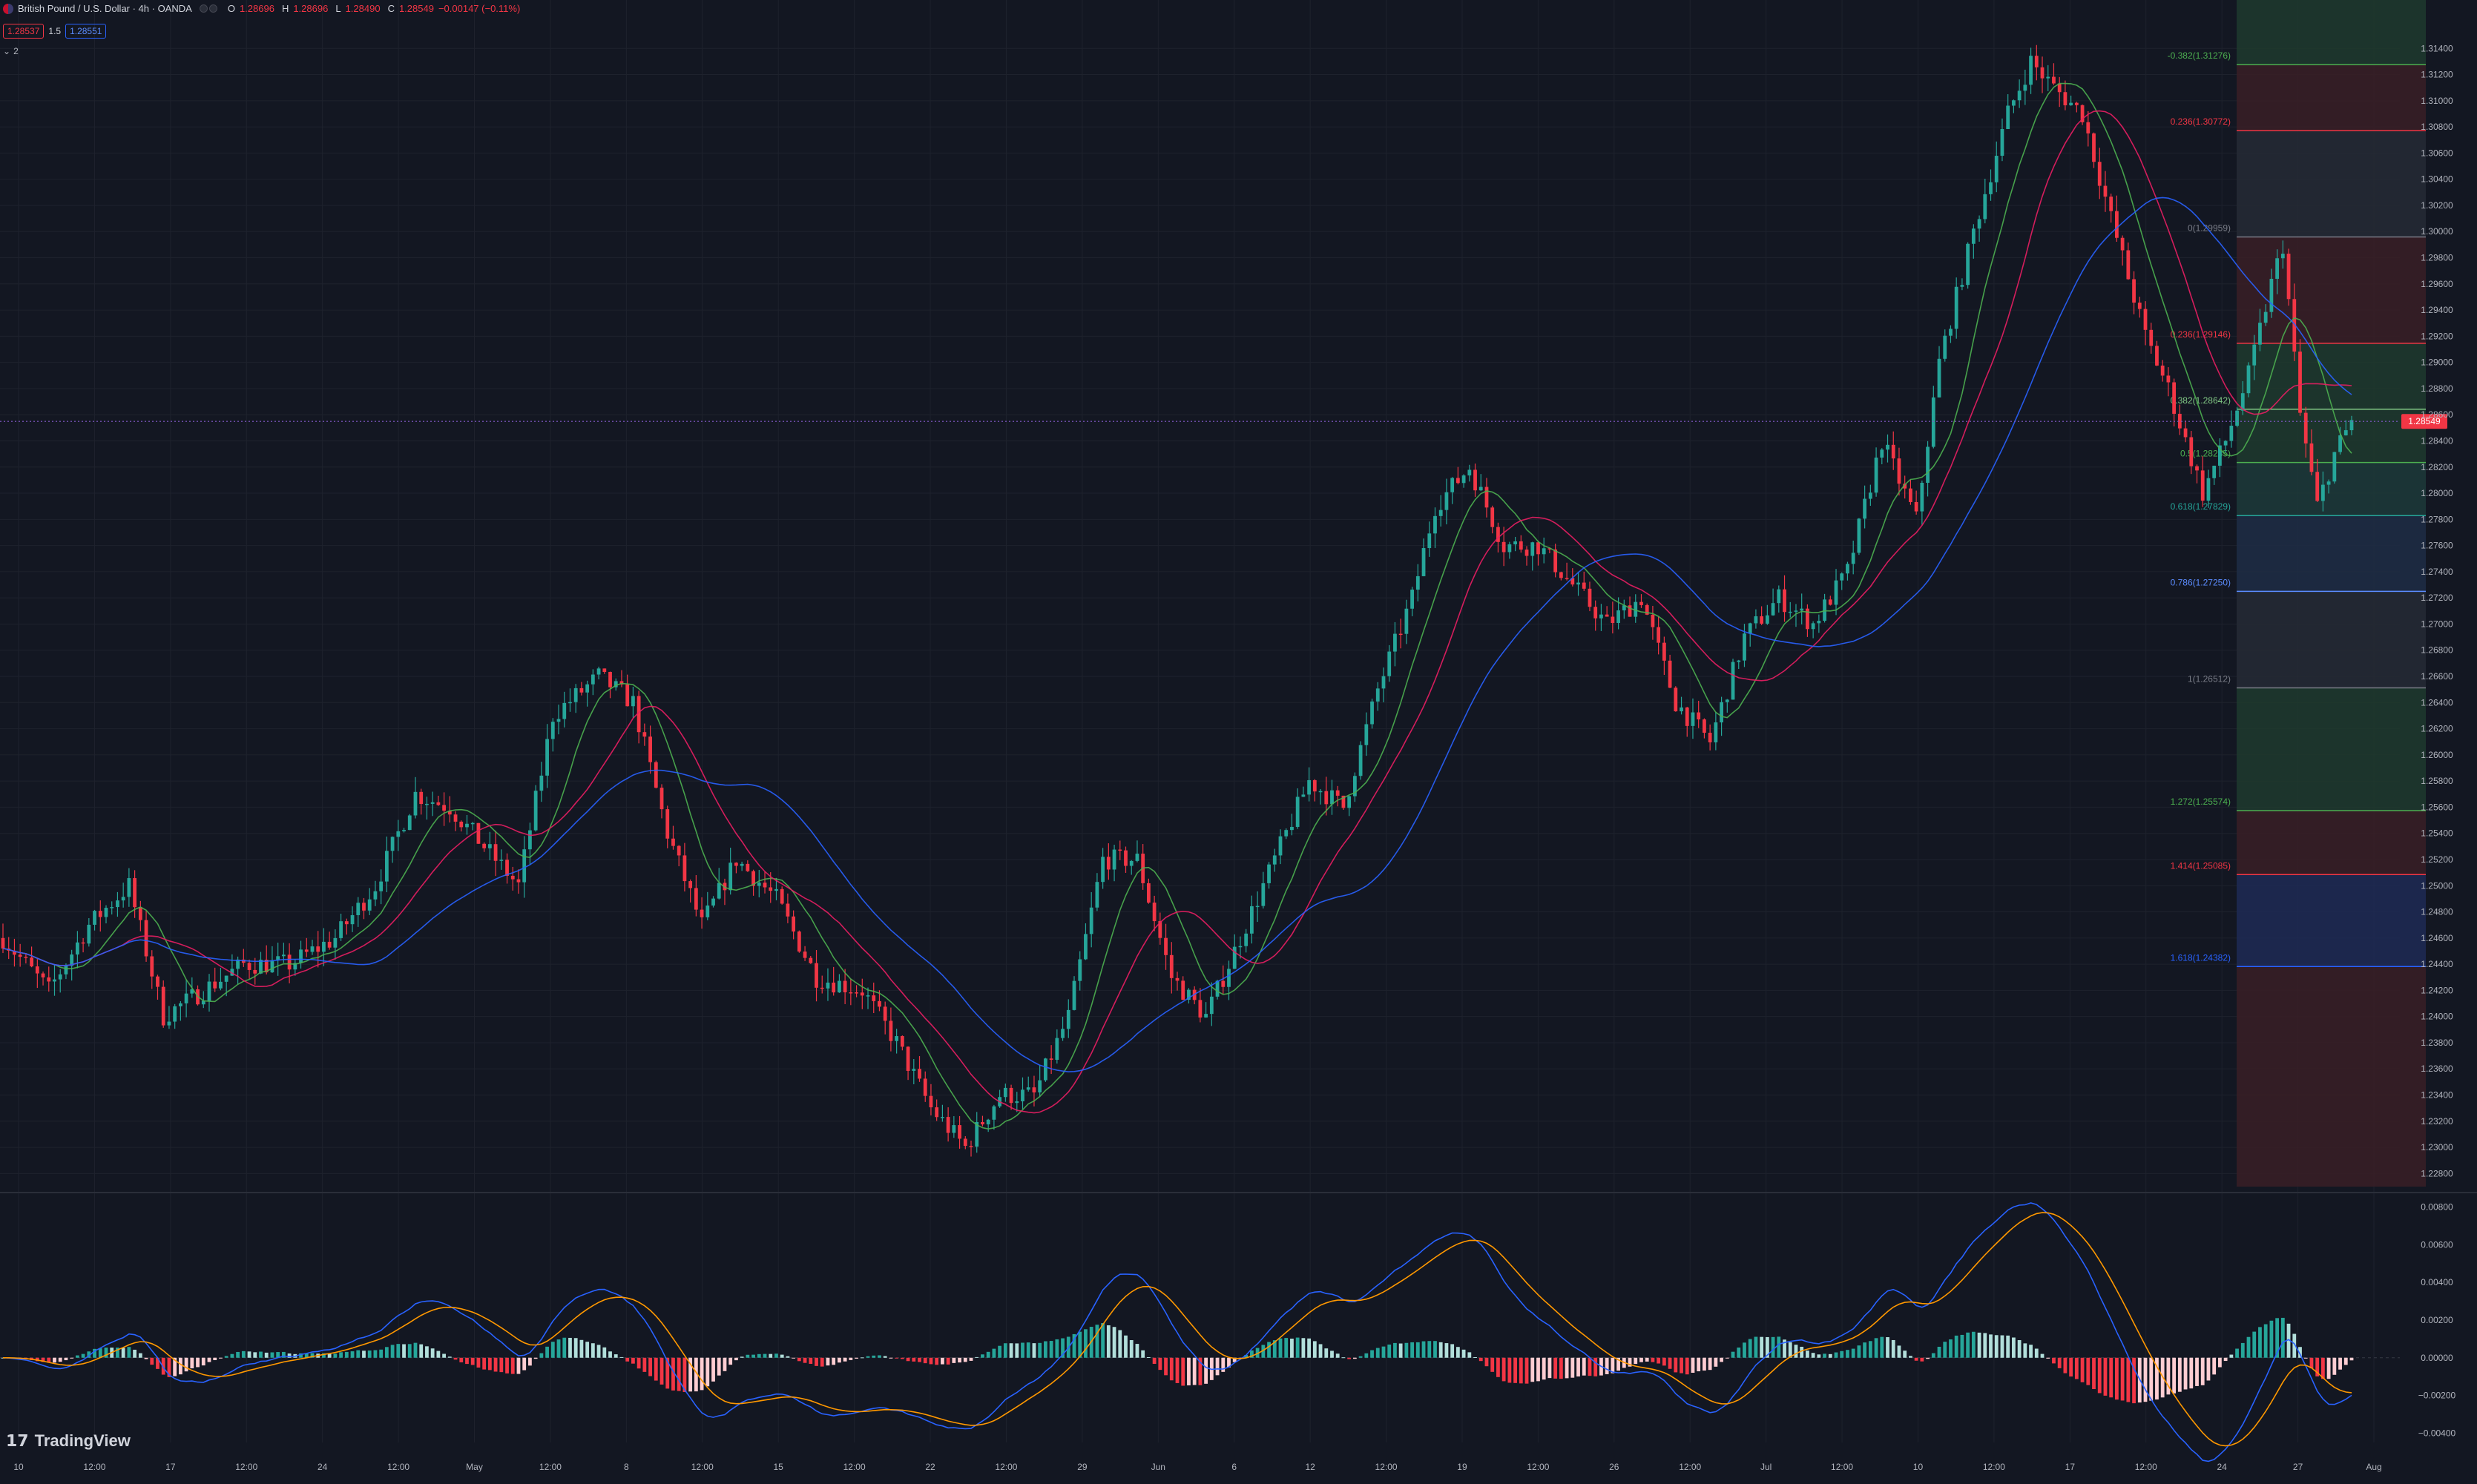 Image resolution: width=2477 pixels, height=1484 pixels. I want to click on time-axis-tick-label: May, so click(475, 1467).